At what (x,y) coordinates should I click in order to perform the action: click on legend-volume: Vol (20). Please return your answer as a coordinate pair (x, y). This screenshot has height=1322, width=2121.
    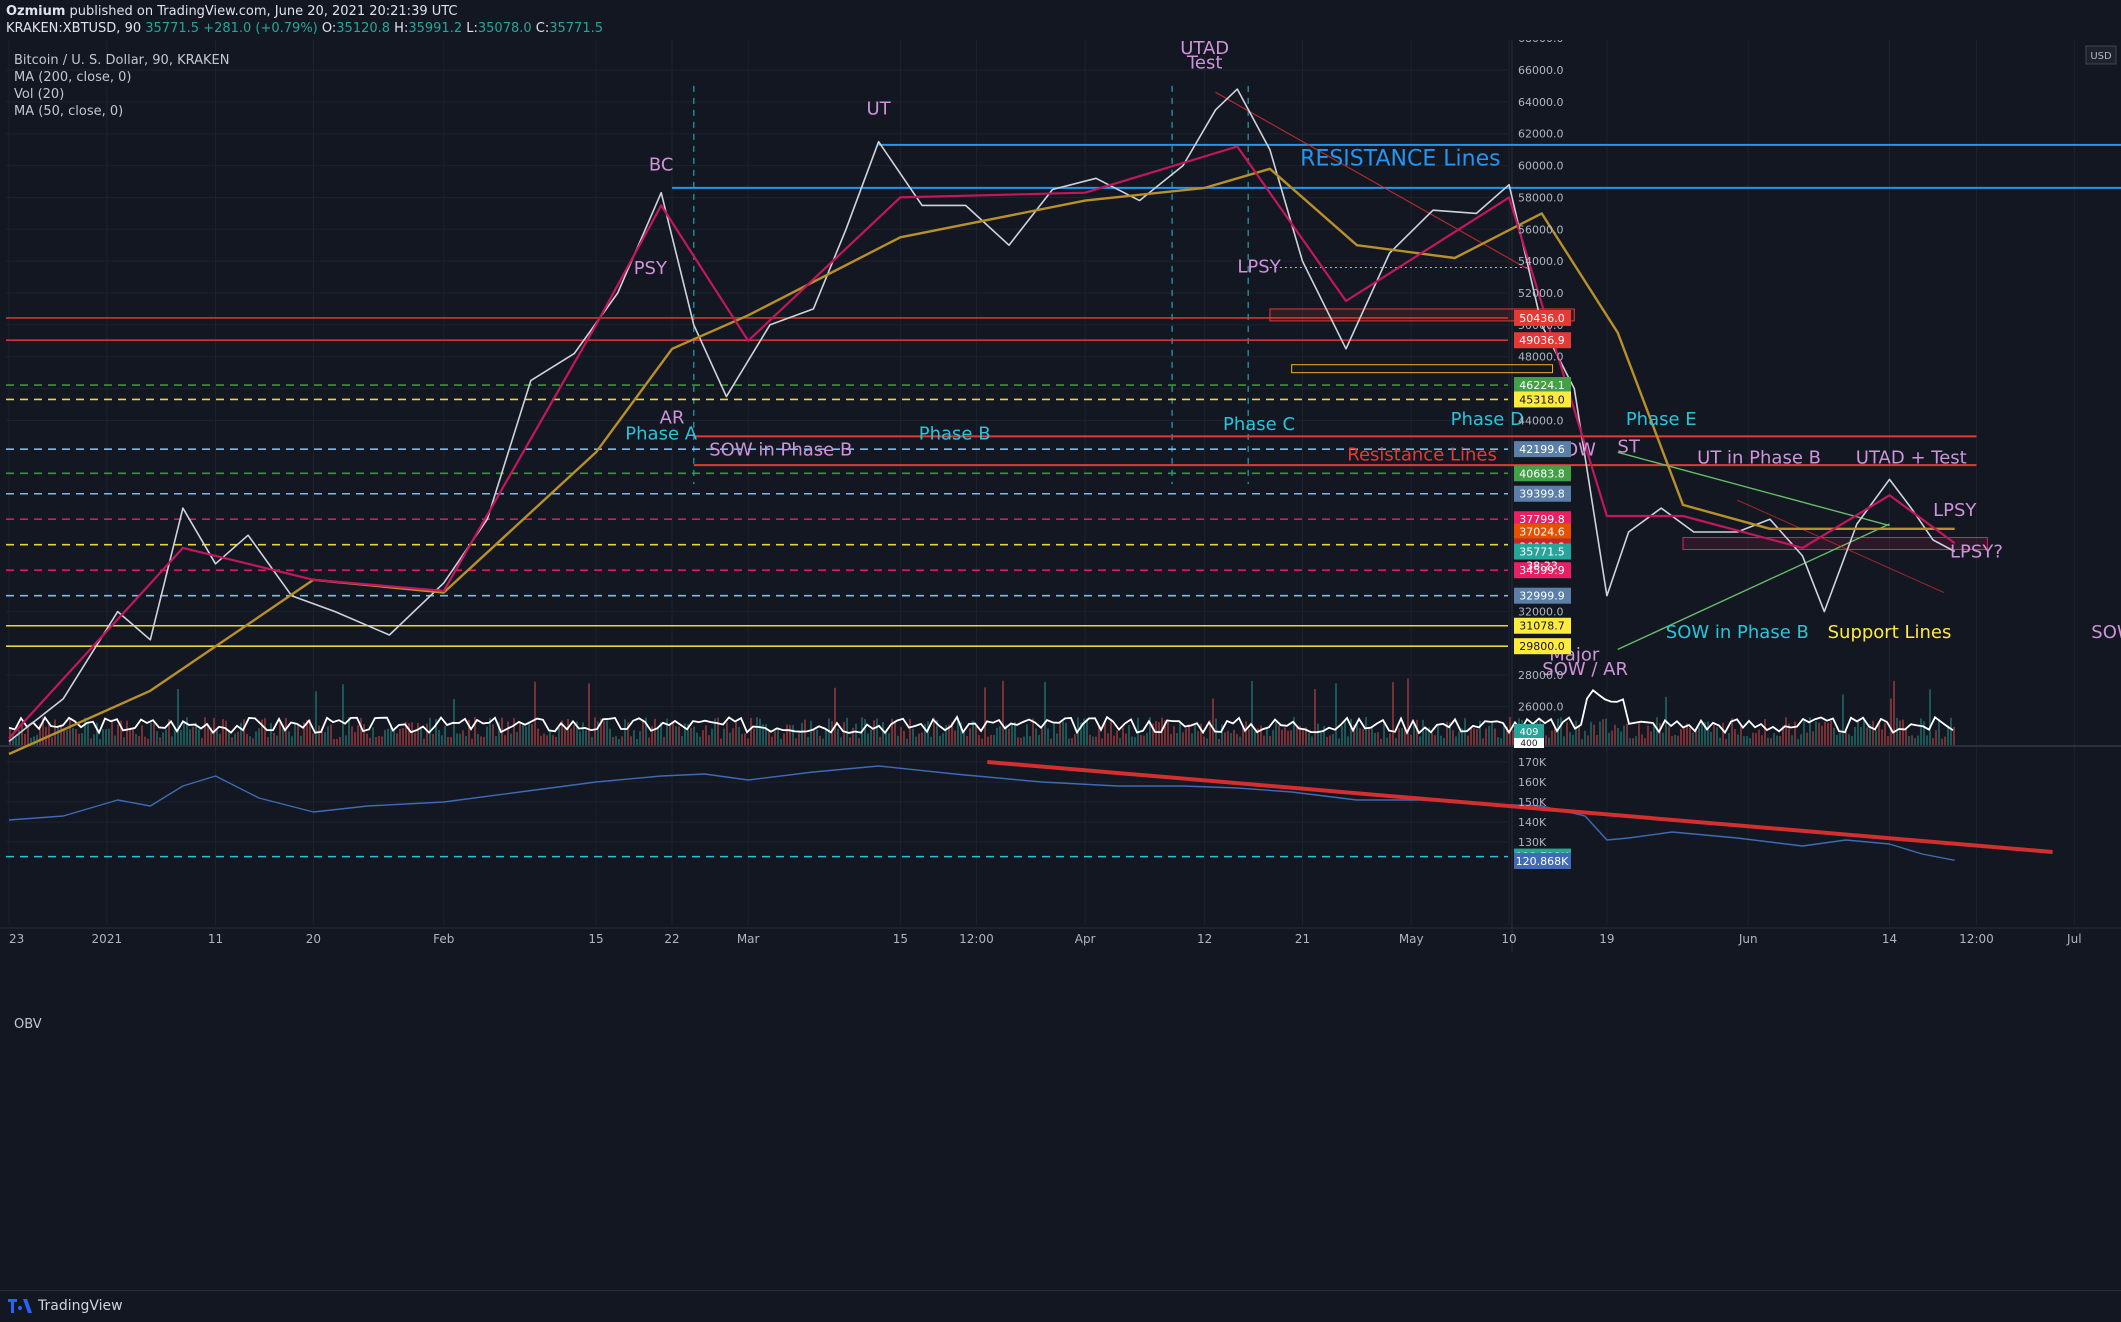
    Looking at the image, I should click on (39, 94).